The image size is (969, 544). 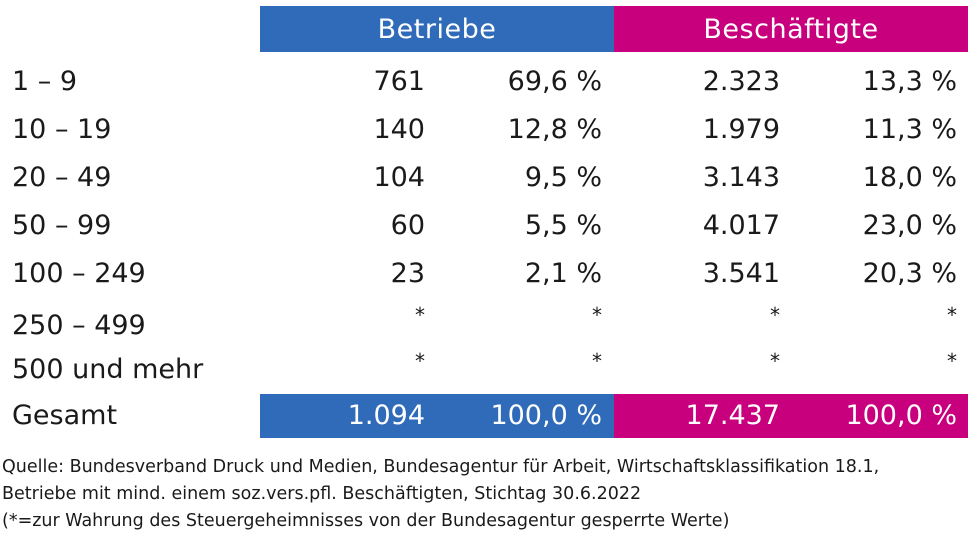 I want to click on table-row: 20 – 49 104 9,5 % 3.143 18,0 %, so click(x=484, y=178).